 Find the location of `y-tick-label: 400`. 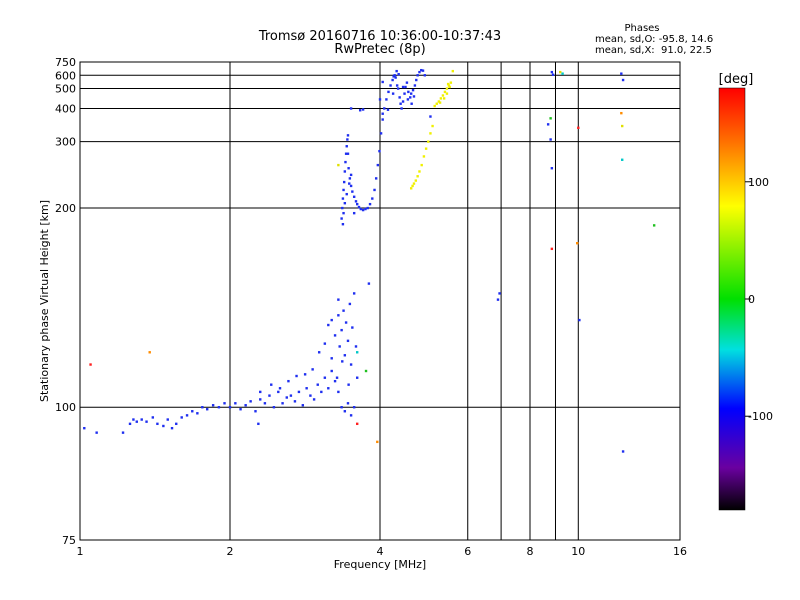

y-tick-label: 400 is located at coordinates (65, 108).